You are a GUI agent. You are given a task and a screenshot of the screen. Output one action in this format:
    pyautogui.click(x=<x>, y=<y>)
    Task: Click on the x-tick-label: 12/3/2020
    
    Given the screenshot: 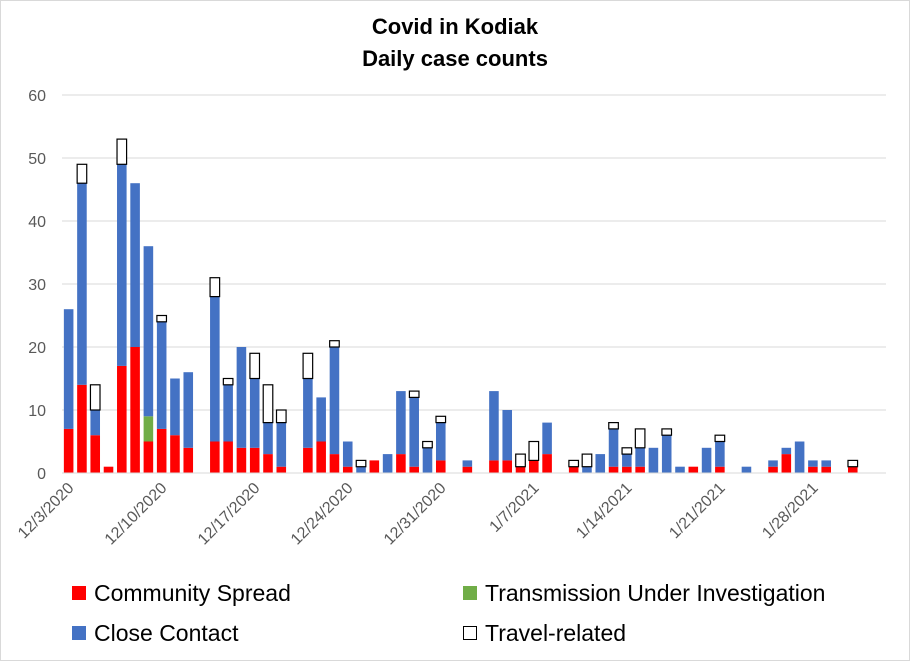 What is the action you would take?
    pyautogui.click(x=46, y=511)
    